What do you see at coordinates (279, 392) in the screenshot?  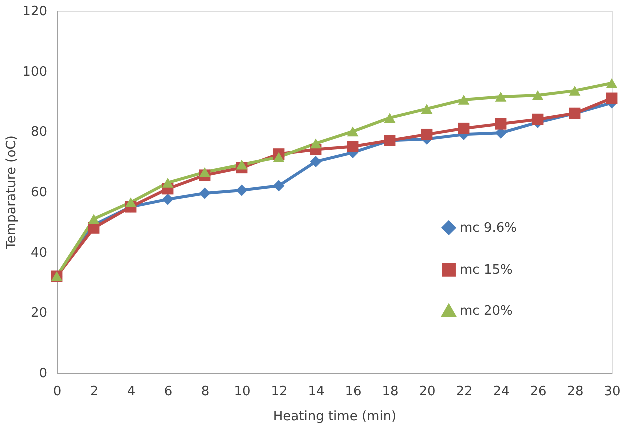 I see `x-tick-label: 12` at bounding box center [279, 392].